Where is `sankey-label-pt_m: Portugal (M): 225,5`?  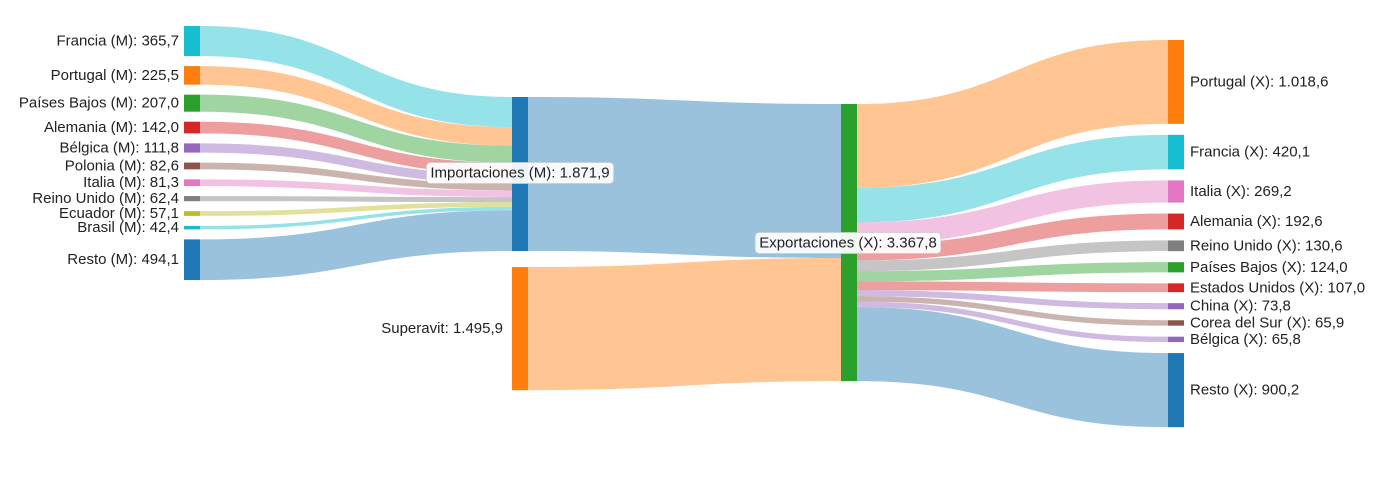
sankey-label-pt_m: Portugal (M): 225,5 is located at coordinates (115, 75).